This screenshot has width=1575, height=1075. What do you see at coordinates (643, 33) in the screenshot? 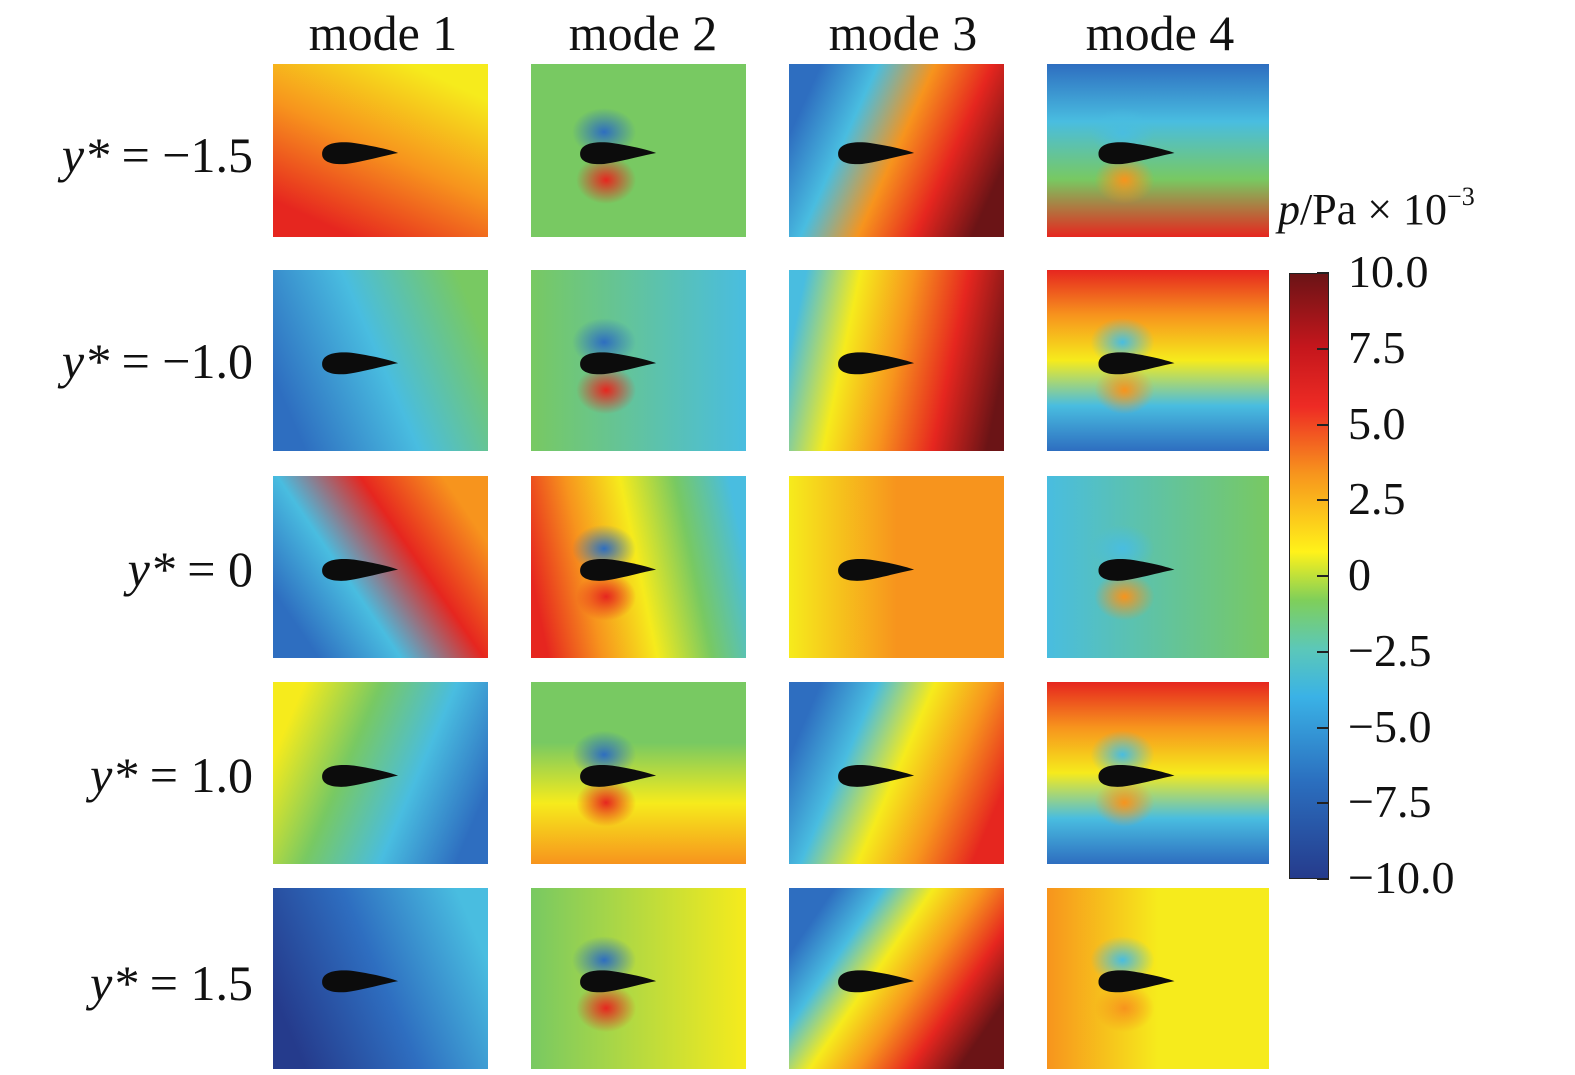
I see `column-title-mode-2: mode 2` at bounding box center [643, 33].